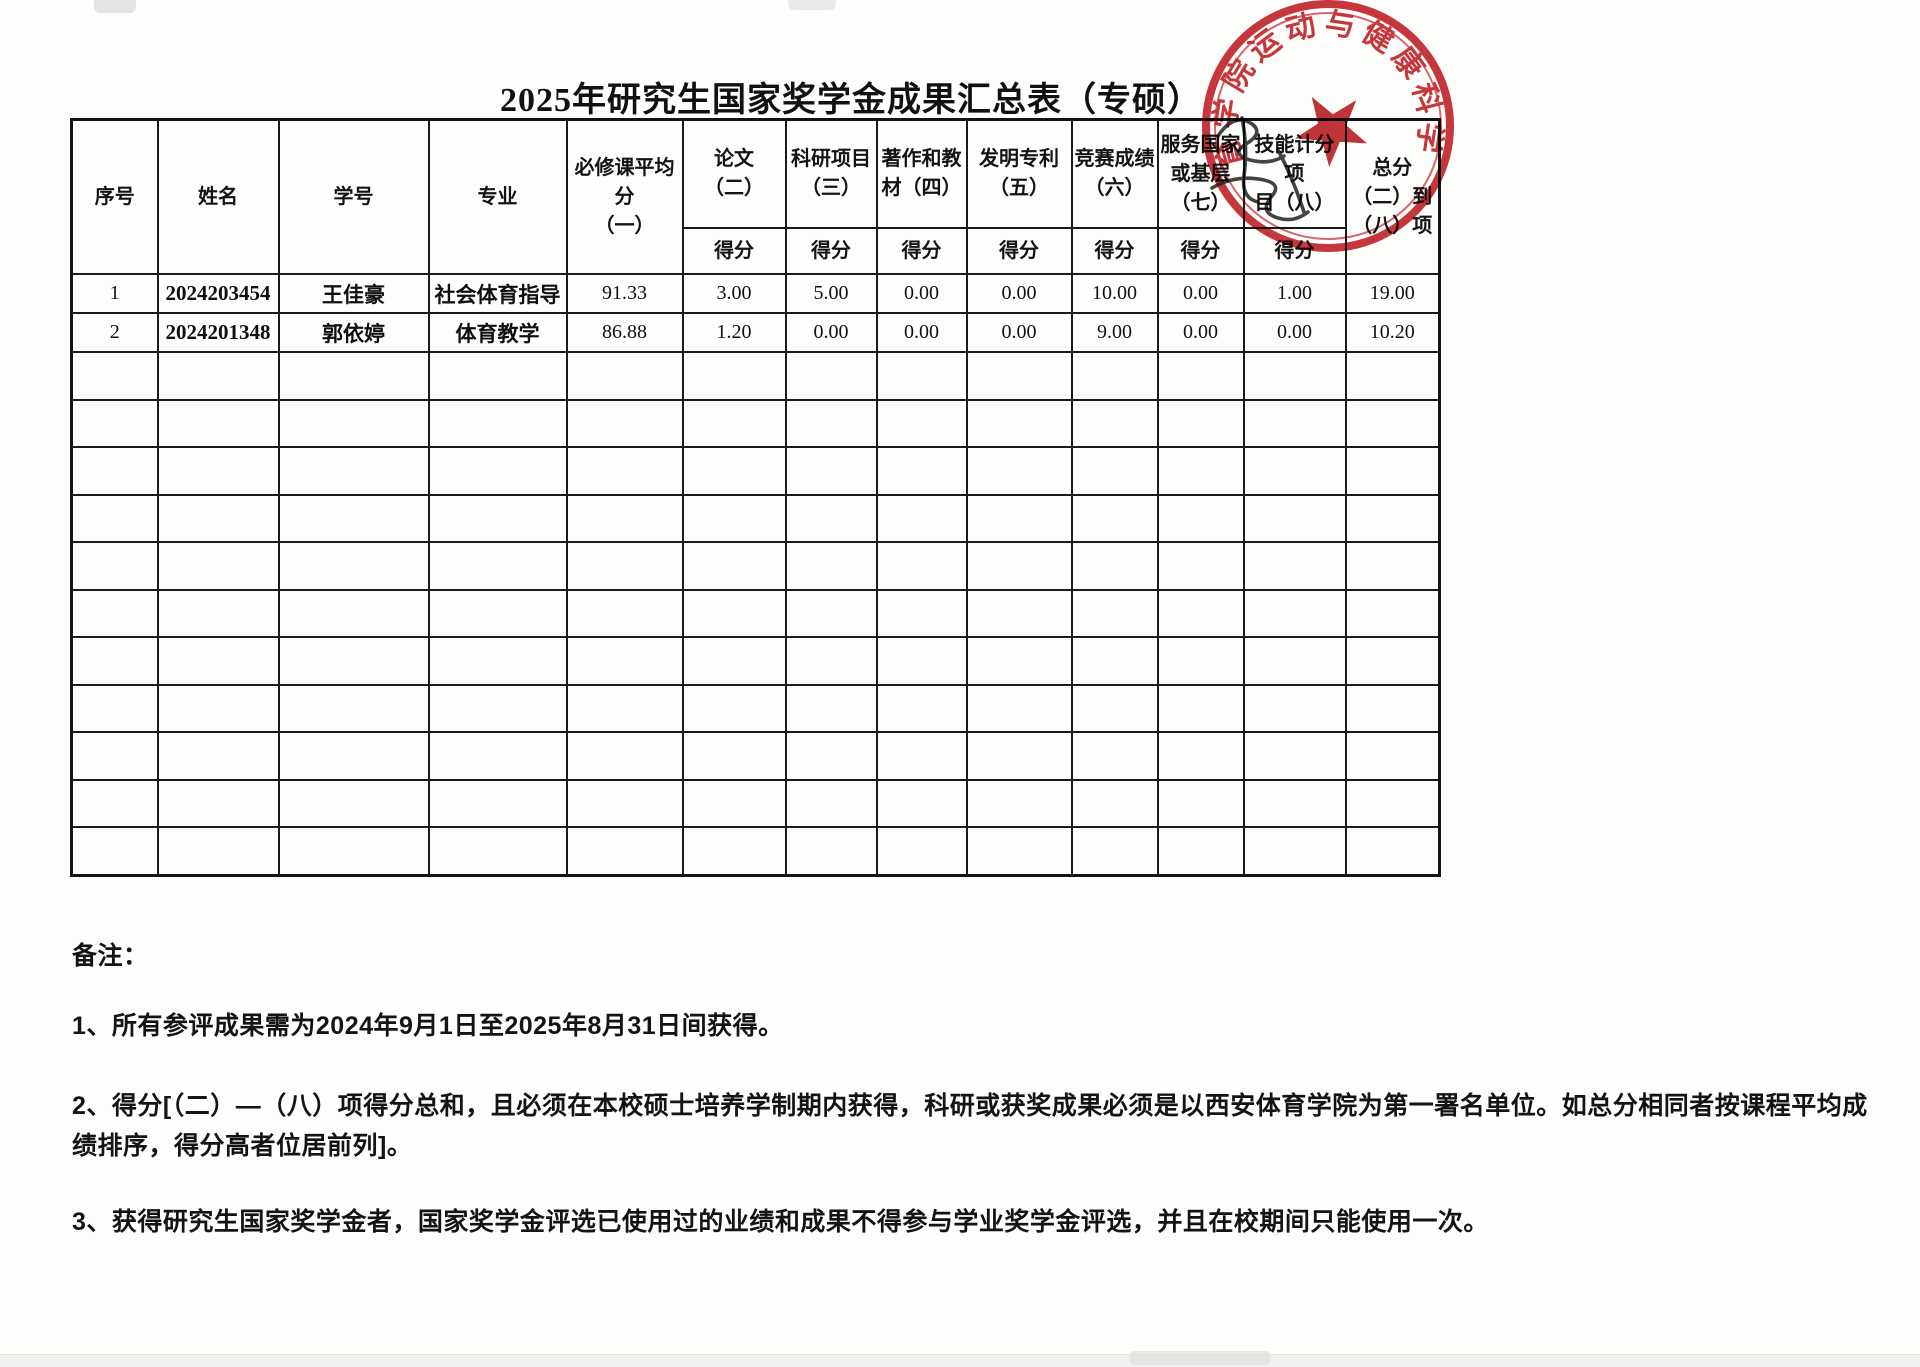 This screenshot has width=1920, height=1367. I want to click on cell-papers: 1.20, so click(734, 332).